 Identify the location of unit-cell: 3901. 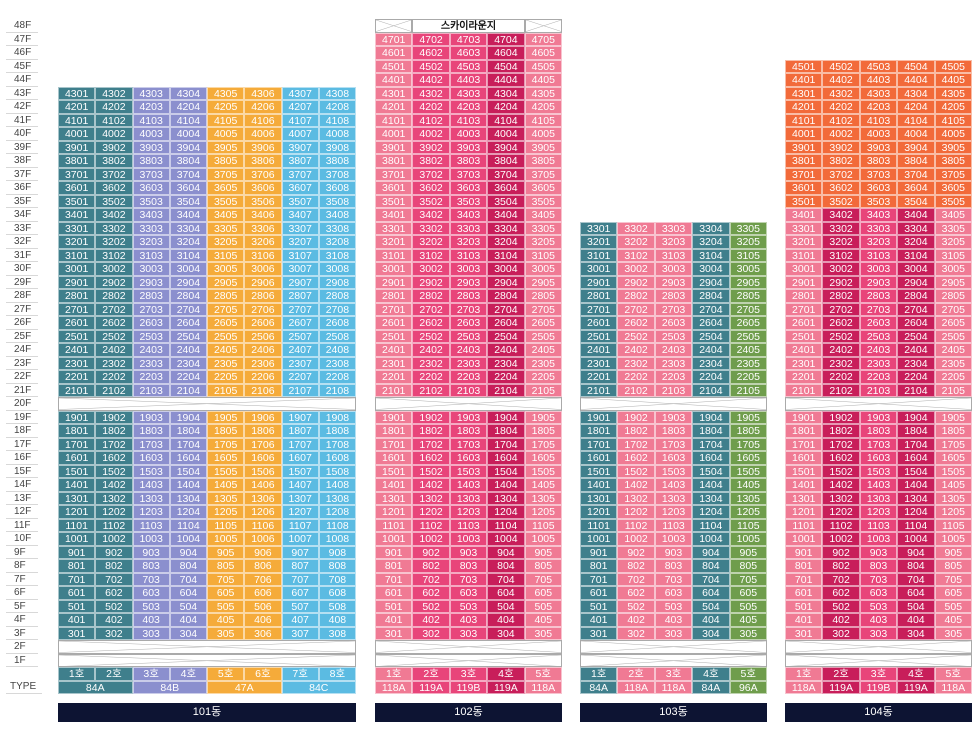
(804, 147).